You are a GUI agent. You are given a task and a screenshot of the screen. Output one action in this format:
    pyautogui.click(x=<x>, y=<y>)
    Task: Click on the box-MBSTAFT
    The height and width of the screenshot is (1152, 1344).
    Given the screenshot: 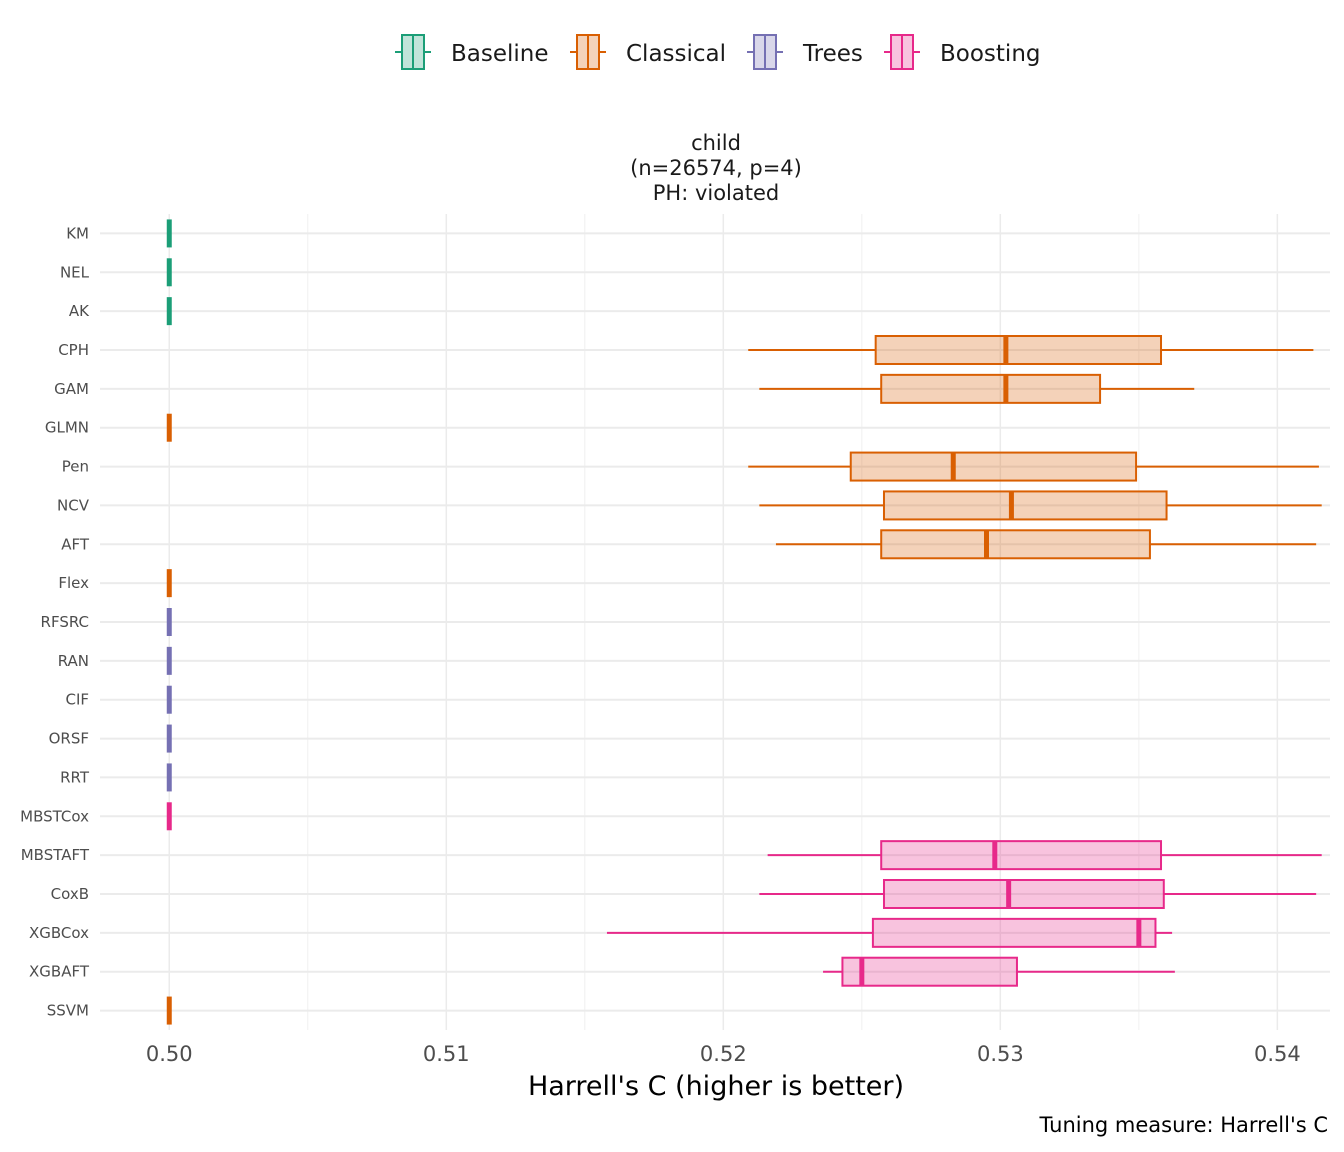 What is the action you would take?
    pyautogui.click(x=1044, y=855)
    